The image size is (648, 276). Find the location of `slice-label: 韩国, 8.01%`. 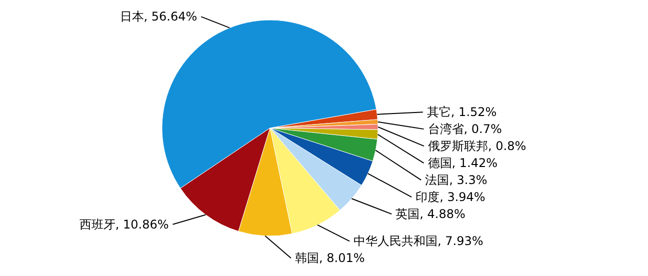

slice-label: 韩国, 8.01% is located at coordinates (330, 258).